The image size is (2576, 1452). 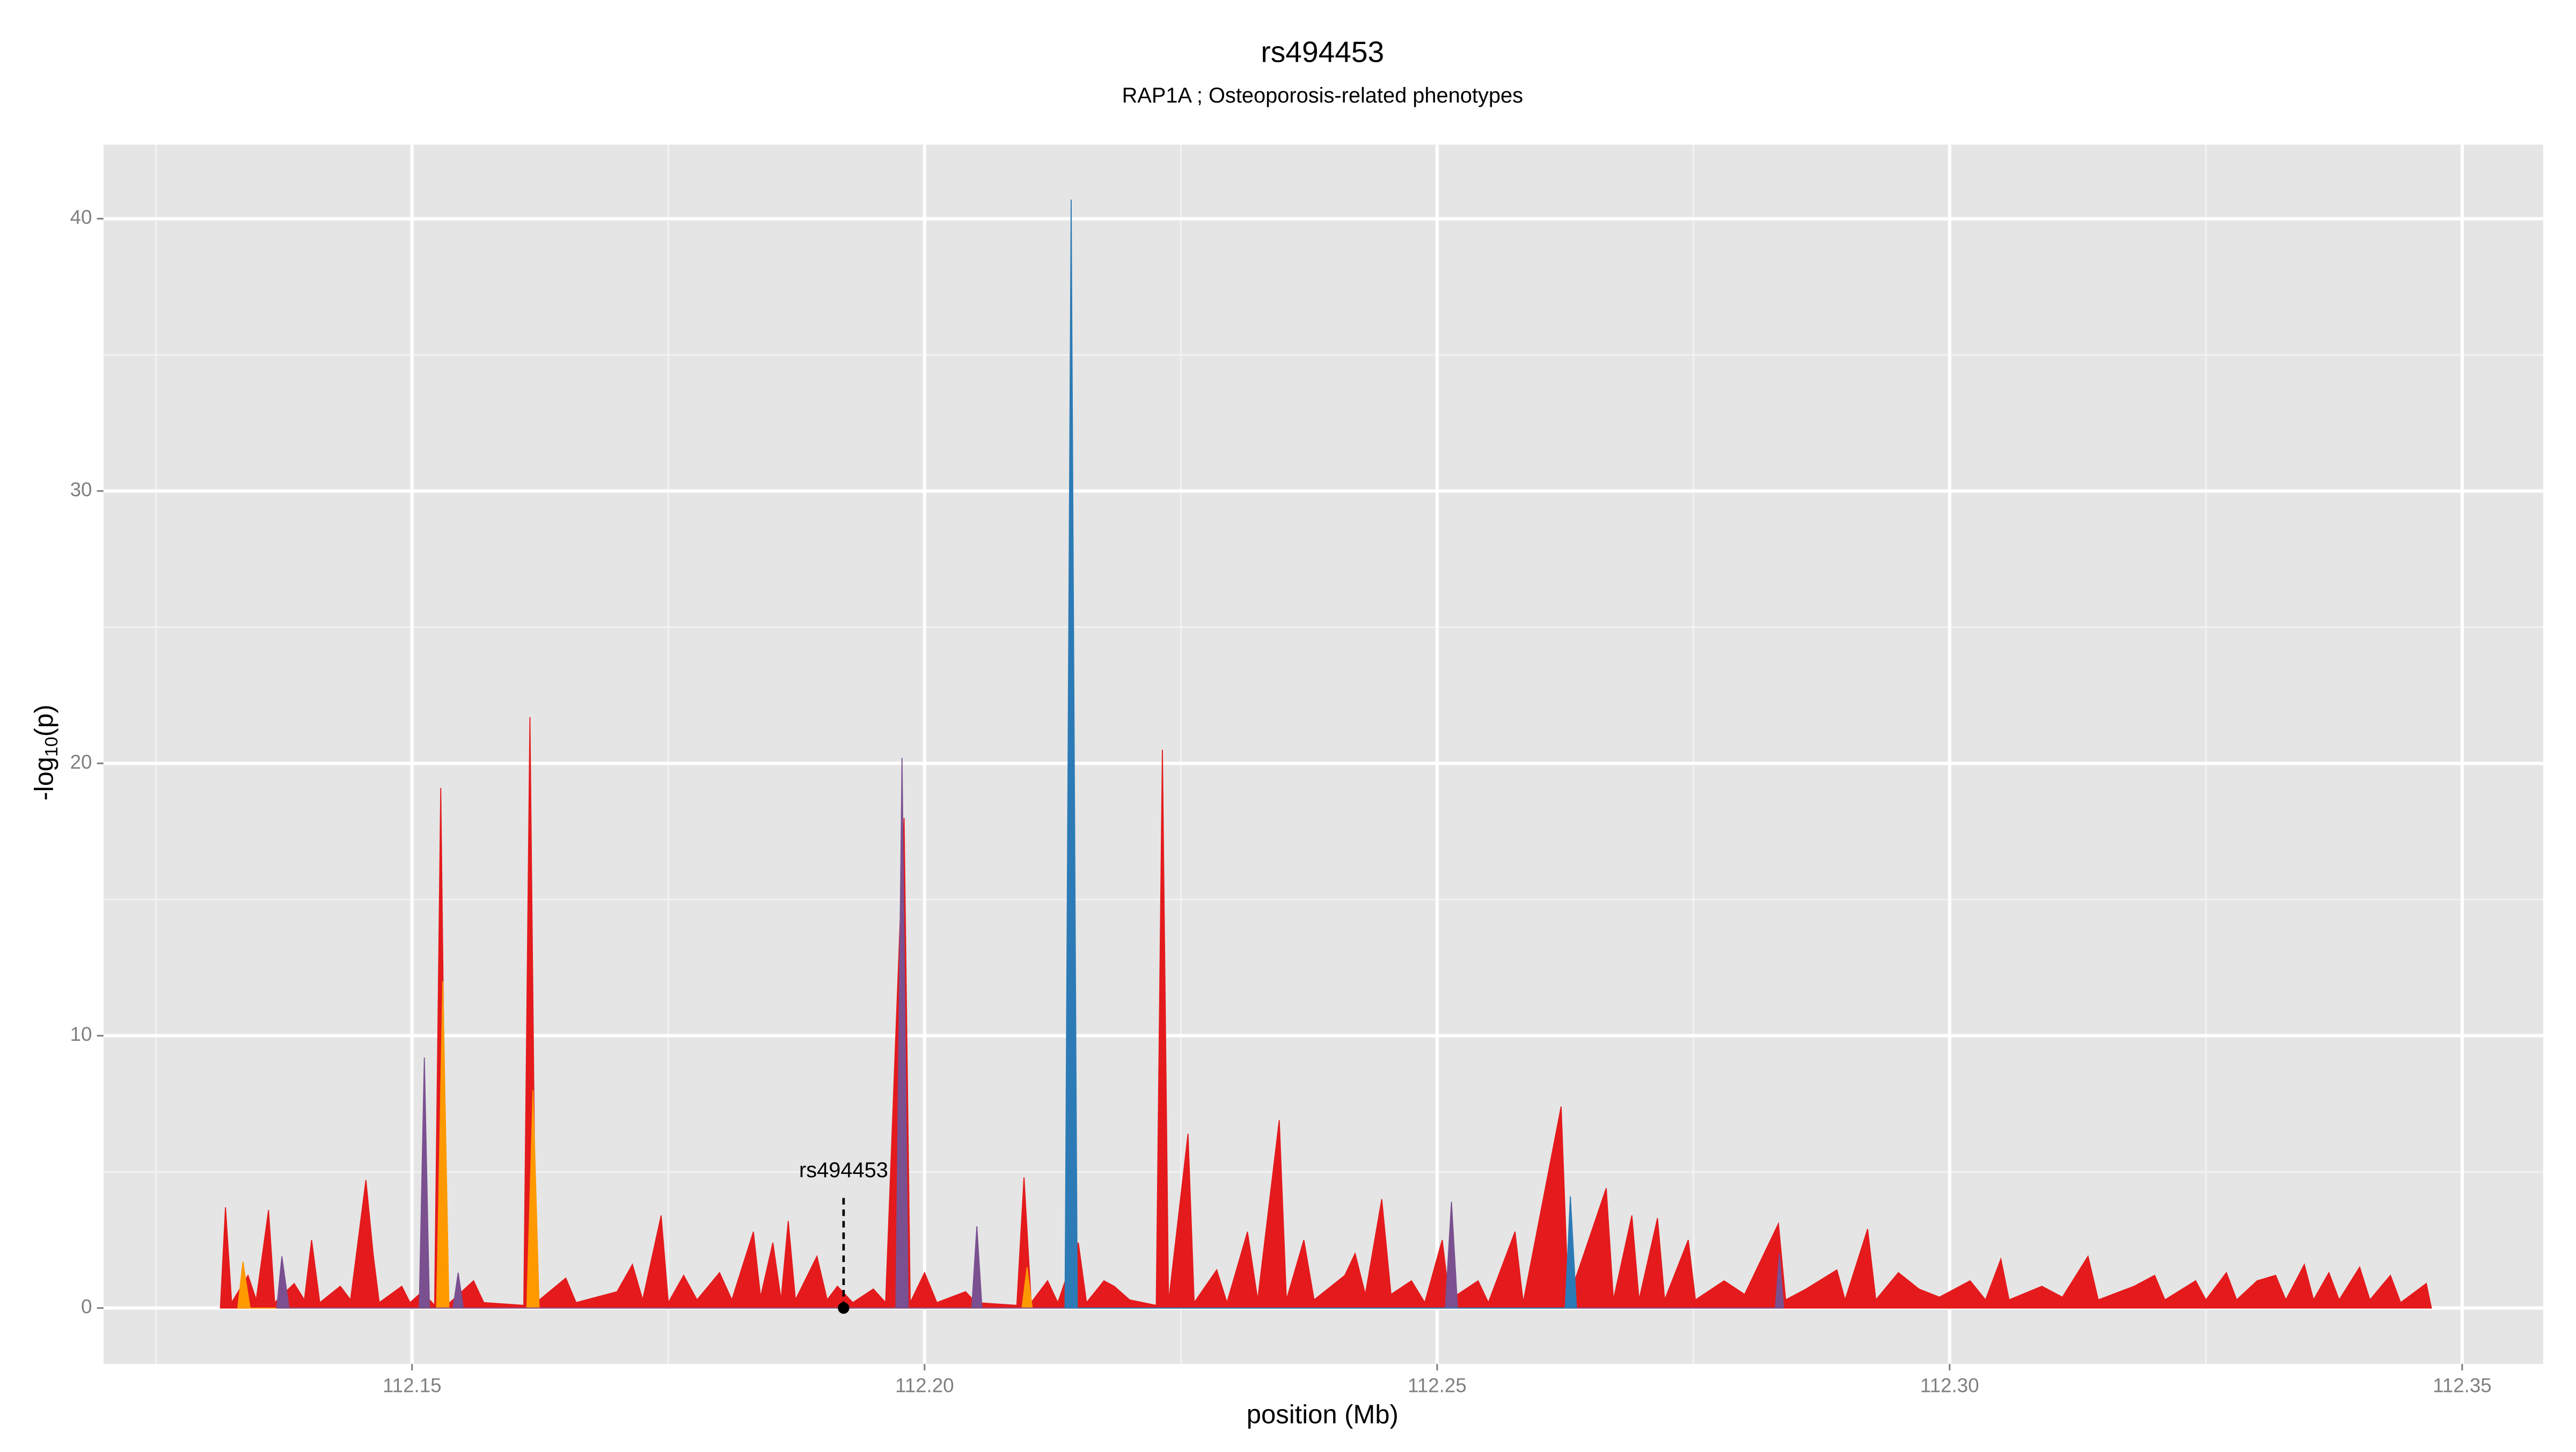 I want to click on chart-subtitle: RAP1A ; Osteoporosis-related phenotypes, so click(x=1322, y=95).